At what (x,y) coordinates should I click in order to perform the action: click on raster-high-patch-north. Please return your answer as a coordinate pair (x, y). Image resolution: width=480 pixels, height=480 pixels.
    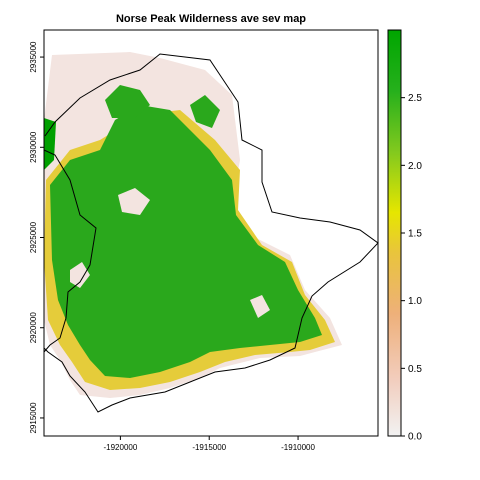
    Looking at the image, I should click on (127, 101).